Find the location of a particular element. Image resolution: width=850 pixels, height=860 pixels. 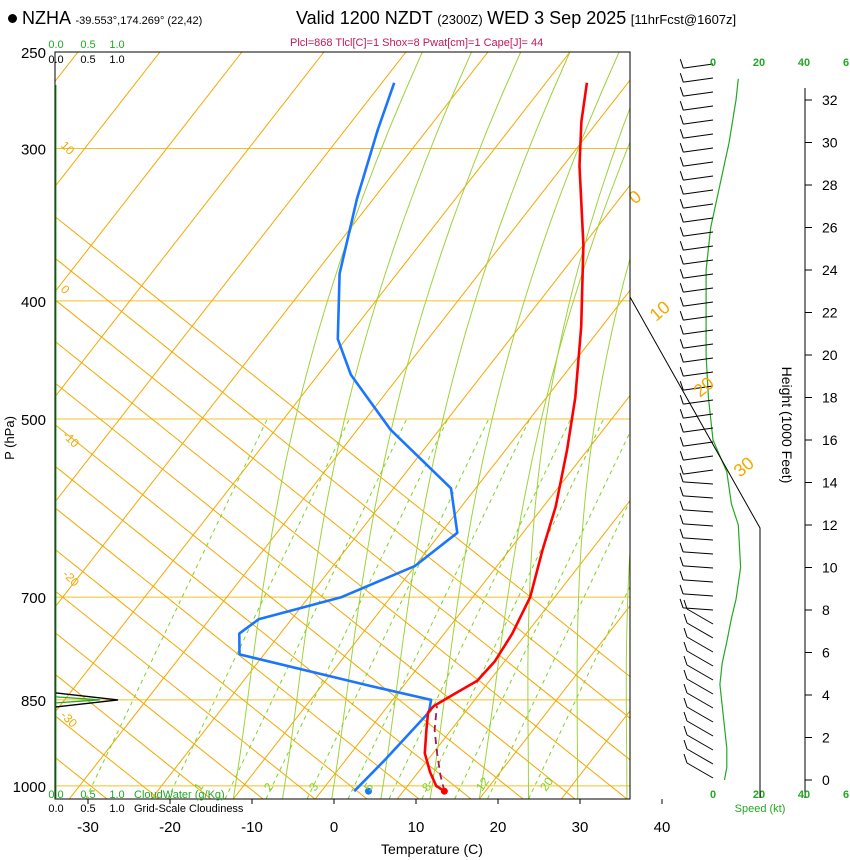

height-tick-label: 2 is located at coordinates (826, 738).